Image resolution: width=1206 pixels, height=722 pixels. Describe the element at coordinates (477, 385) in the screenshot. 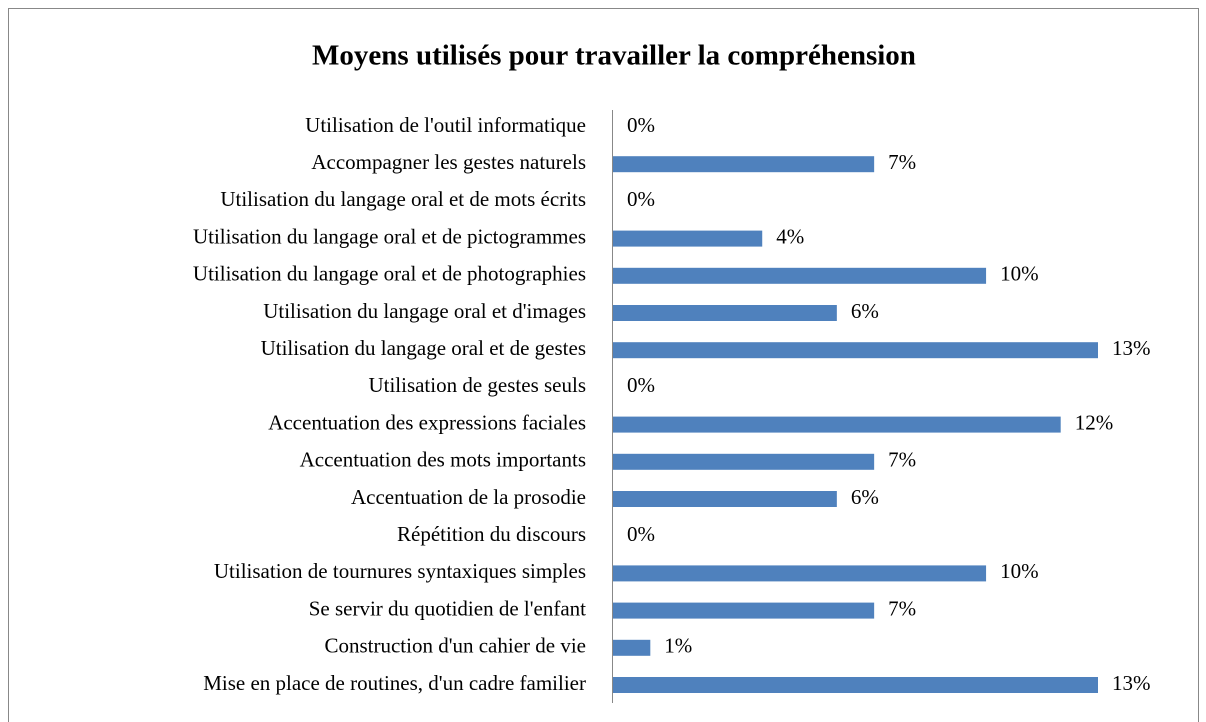

I see `category-label: Utilisation de gestes seuls` at that location.